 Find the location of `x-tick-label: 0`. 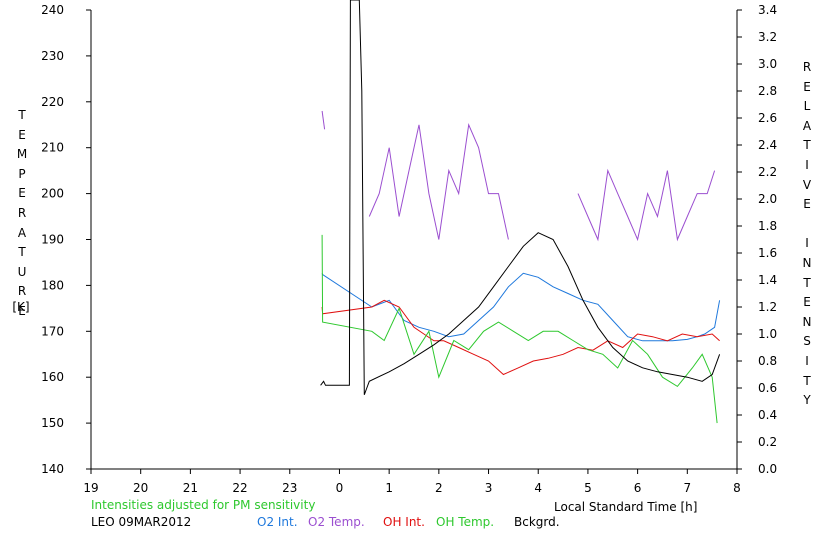

x-tick-label: 0 is located at coordinates (340, 488).